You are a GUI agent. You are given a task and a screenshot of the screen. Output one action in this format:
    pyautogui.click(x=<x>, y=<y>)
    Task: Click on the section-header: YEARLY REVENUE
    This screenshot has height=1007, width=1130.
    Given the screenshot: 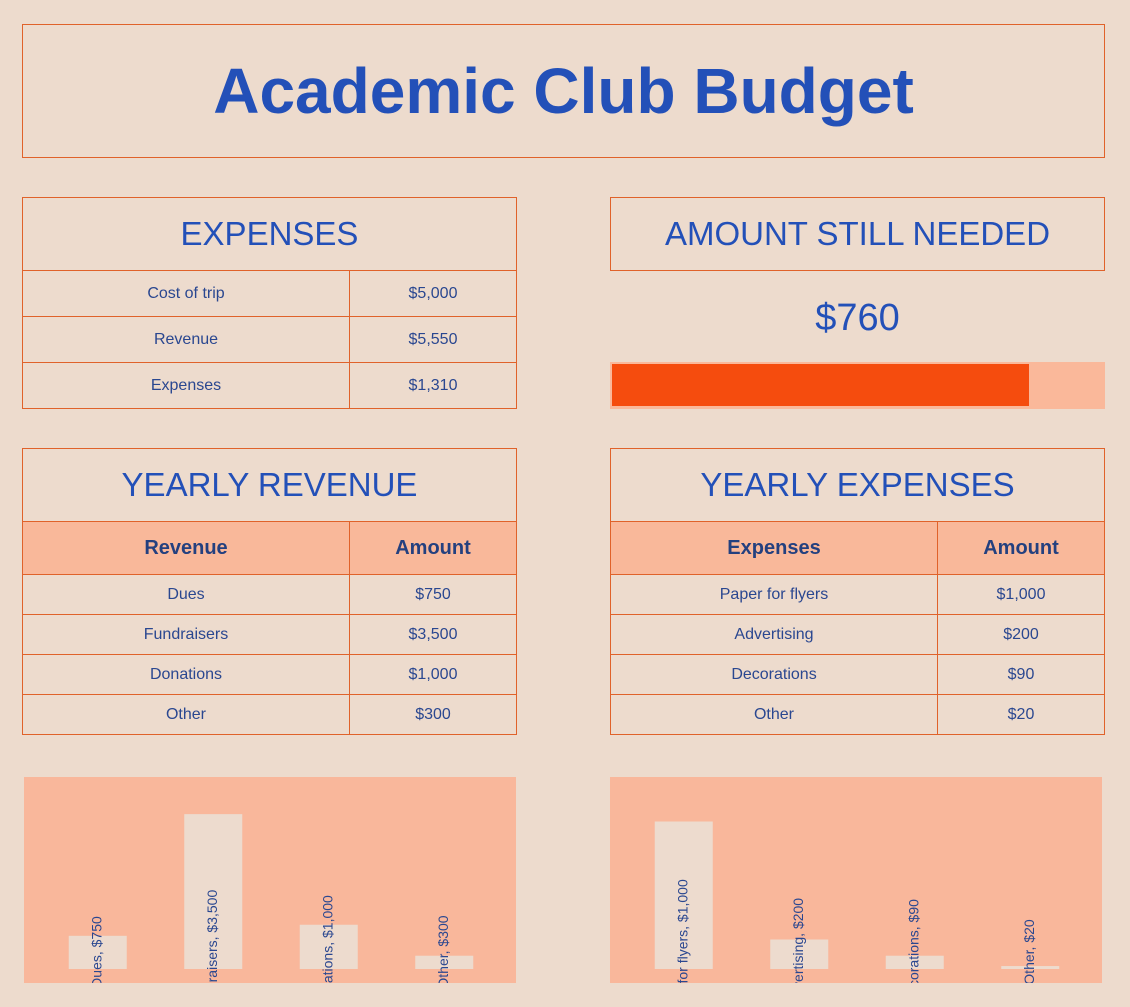 What is the action you would take?
    pyautogui.click(x=269, y=485)
    